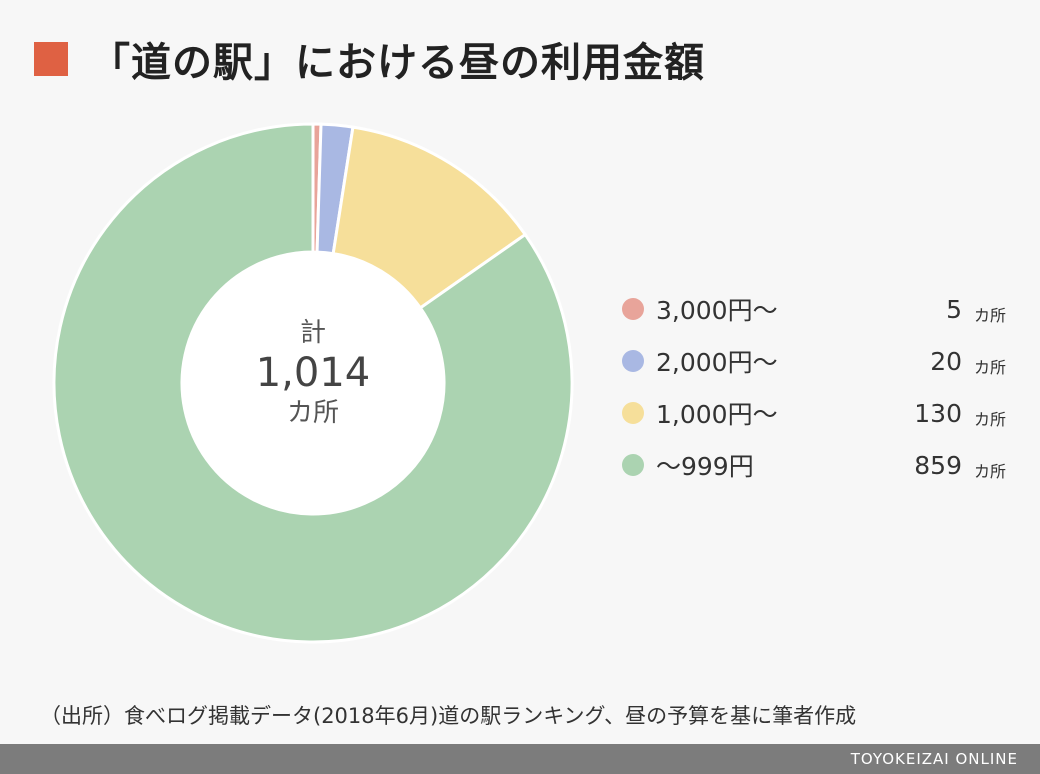 This screenshot has width=1040, height=774. I want to click on legend-value: 859, so click(938, 465).